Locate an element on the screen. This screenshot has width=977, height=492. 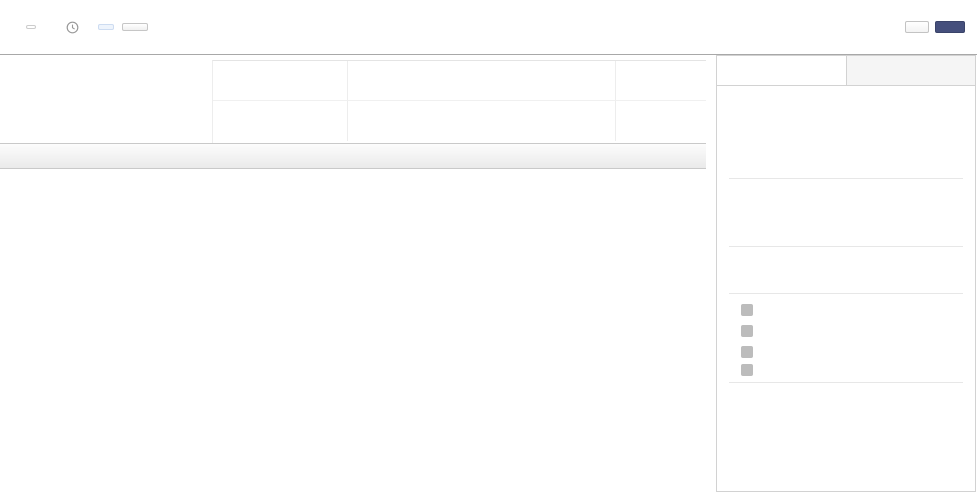
market-badge is located at coordinates (31, 27).